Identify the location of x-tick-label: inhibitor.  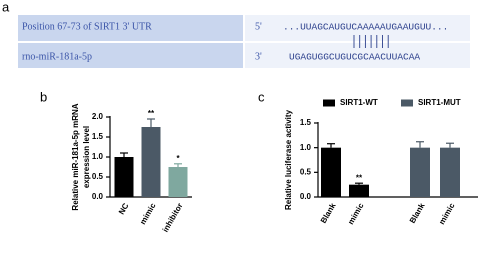
(173, 218).